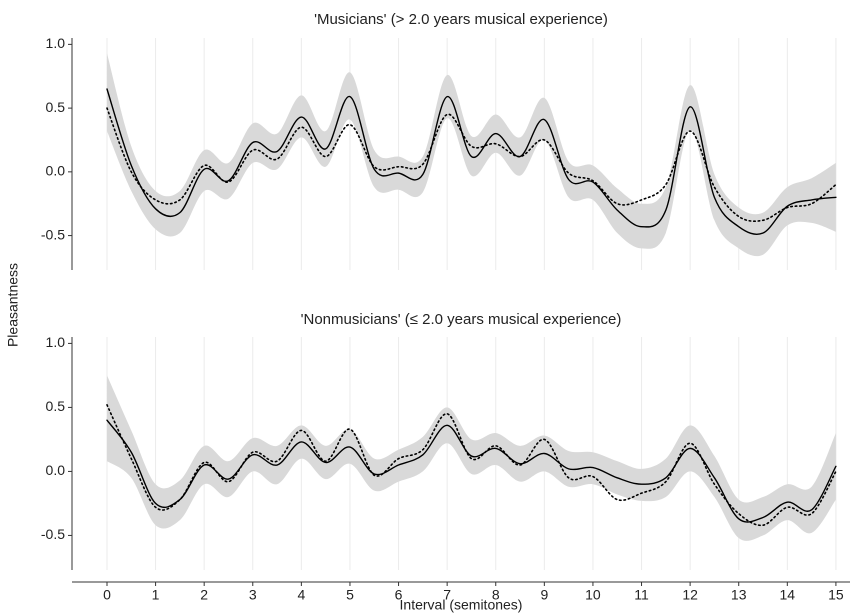  Describe the element at coordinates (107, 595) in the screenshot. I see `x-tick-label: 0` at that location.